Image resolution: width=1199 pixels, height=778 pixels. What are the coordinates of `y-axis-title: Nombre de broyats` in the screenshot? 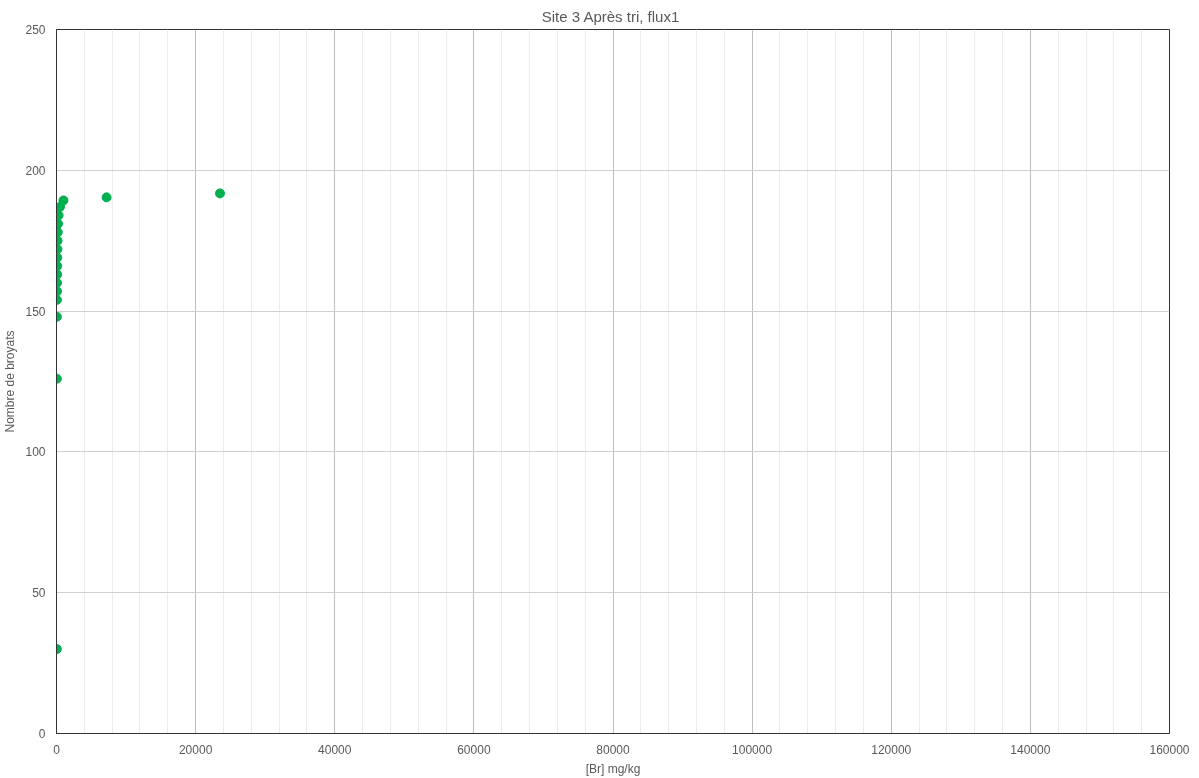 It's located at (10, 381).